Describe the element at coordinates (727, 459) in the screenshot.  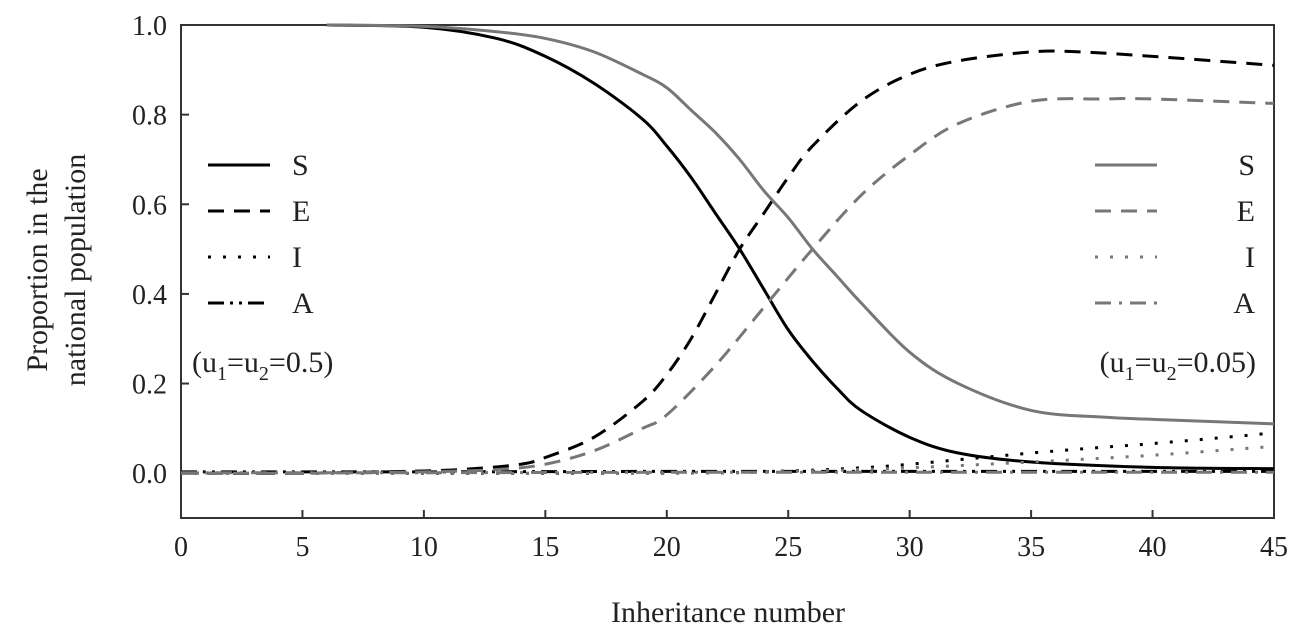
I see `series-i-u005` at that location.